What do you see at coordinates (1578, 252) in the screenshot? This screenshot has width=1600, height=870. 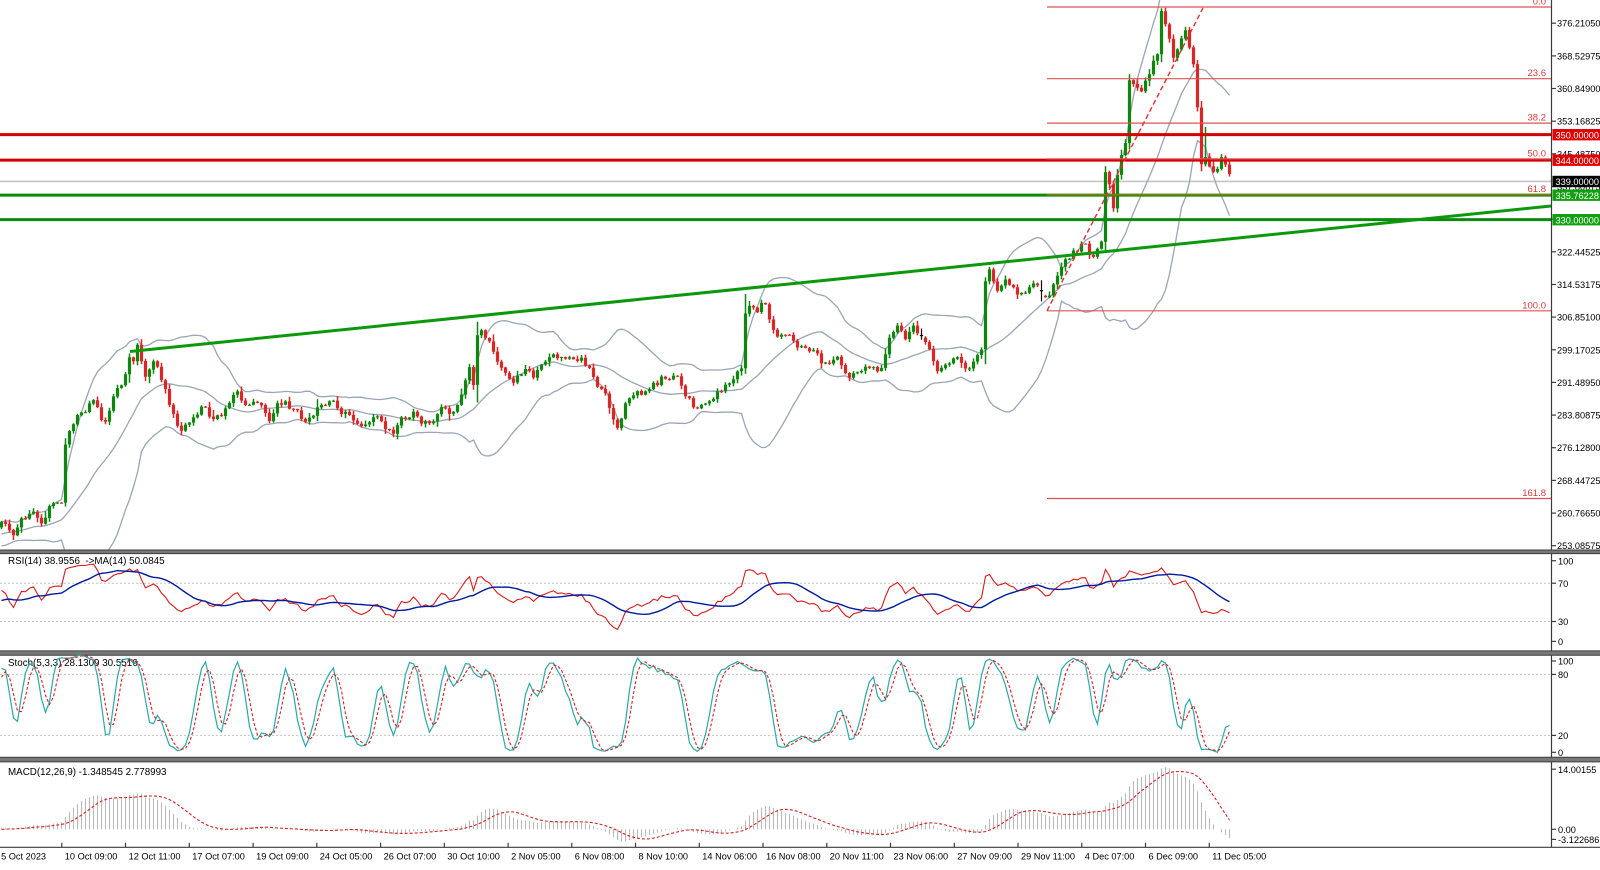 I see `svg-text: 322.44525` at bounding box center [1578, 252].